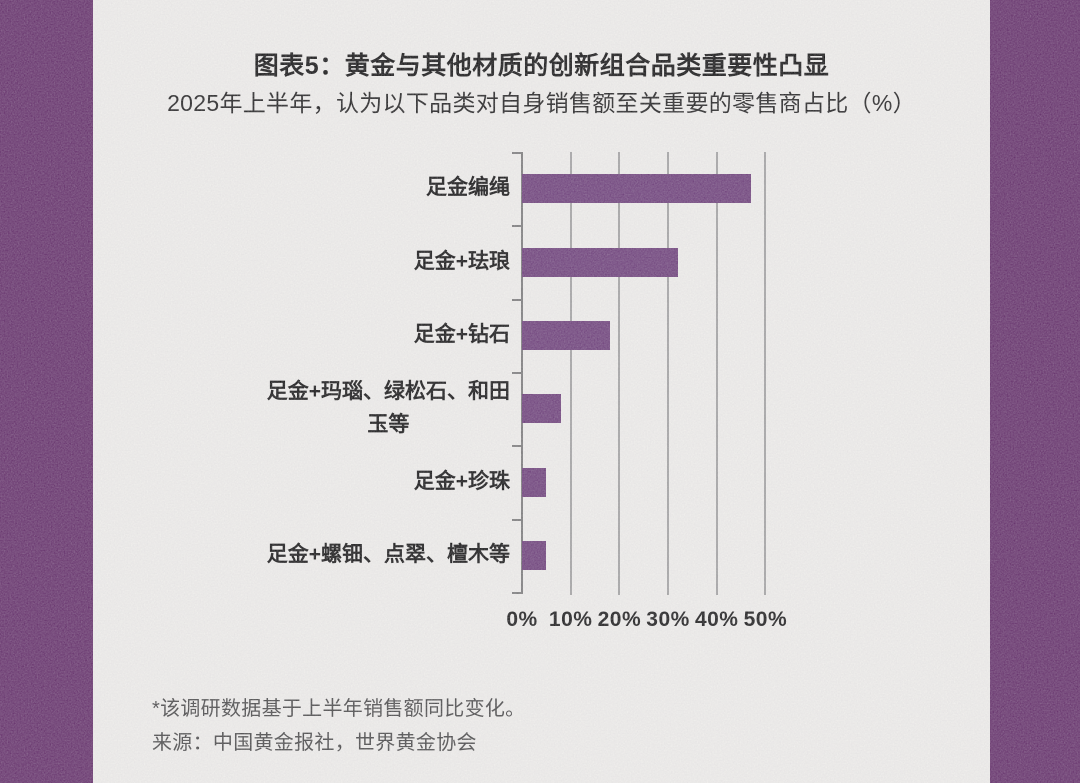  I want to click on category-label: 足金+珐琅, so click(346, 261).